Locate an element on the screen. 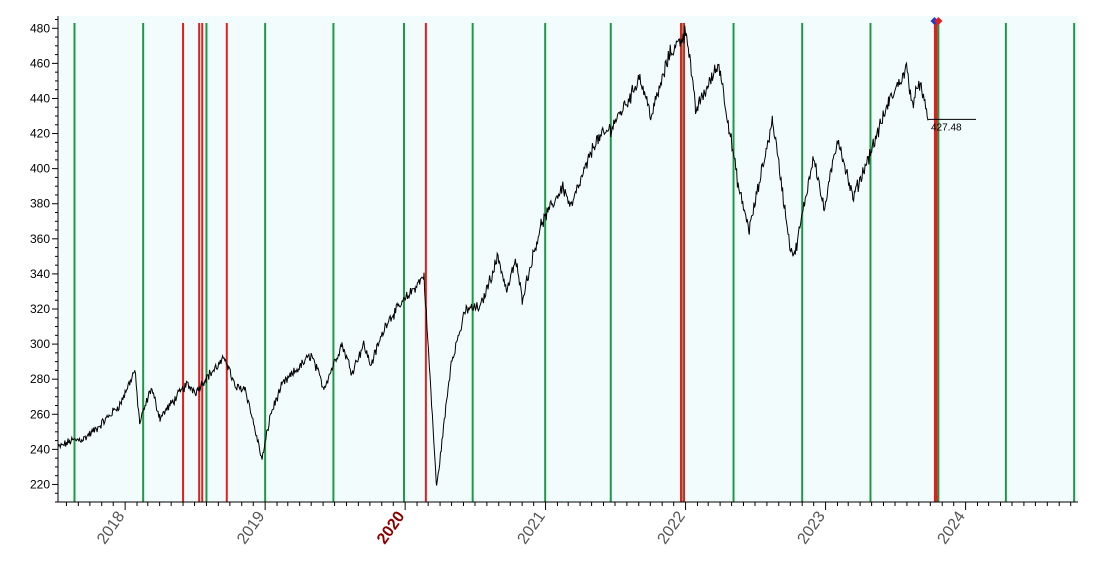 The image size is (1115, 573). x-tick-label: 2021 is located at coordinates (531, 527).